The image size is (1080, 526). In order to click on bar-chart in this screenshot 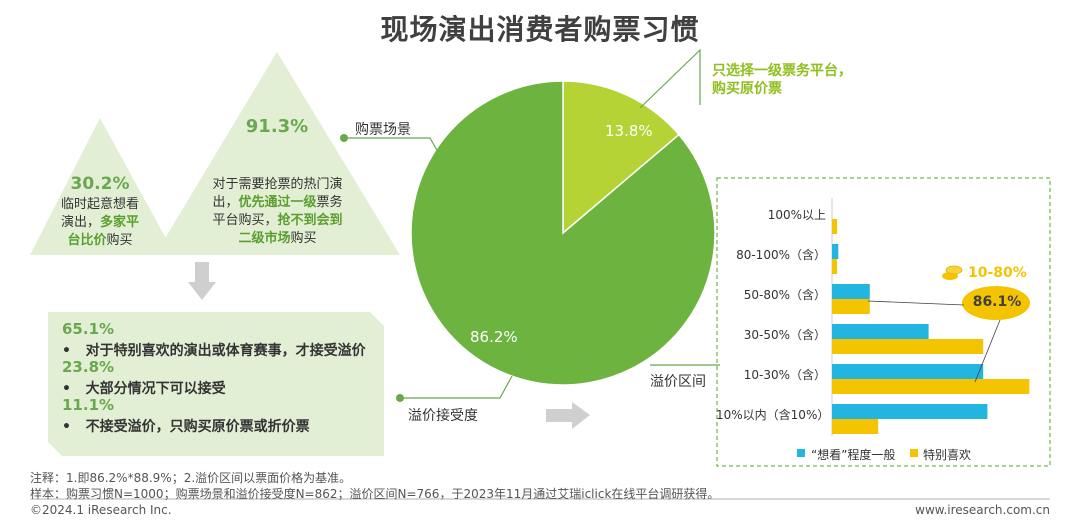, I will do `click(931, 326)`.